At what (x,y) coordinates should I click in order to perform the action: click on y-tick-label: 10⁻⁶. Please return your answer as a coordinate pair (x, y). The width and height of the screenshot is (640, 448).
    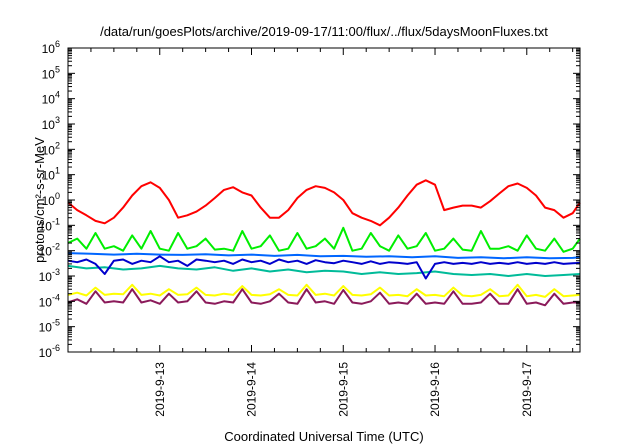
    Looking at the image, I should click on (49, 351).